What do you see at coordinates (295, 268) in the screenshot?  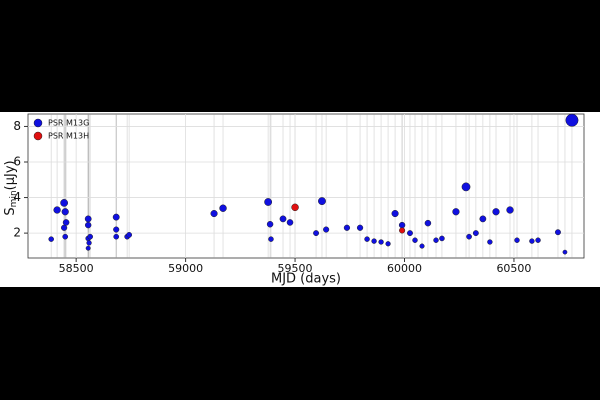 I see `x-tick-label: 59500` at bounding box center [295, 268].